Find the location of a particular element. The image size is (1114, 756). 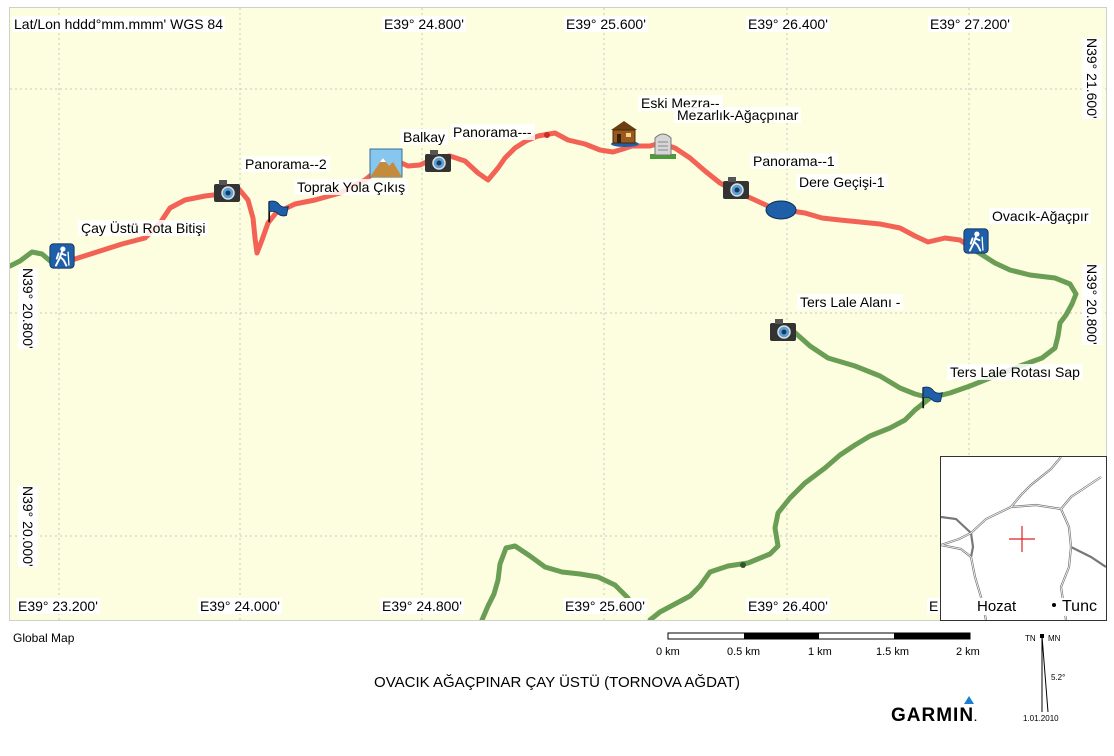

north-arrow: TN MN 5.2° 1.01.2010 is located at coordinates (1050, 680).